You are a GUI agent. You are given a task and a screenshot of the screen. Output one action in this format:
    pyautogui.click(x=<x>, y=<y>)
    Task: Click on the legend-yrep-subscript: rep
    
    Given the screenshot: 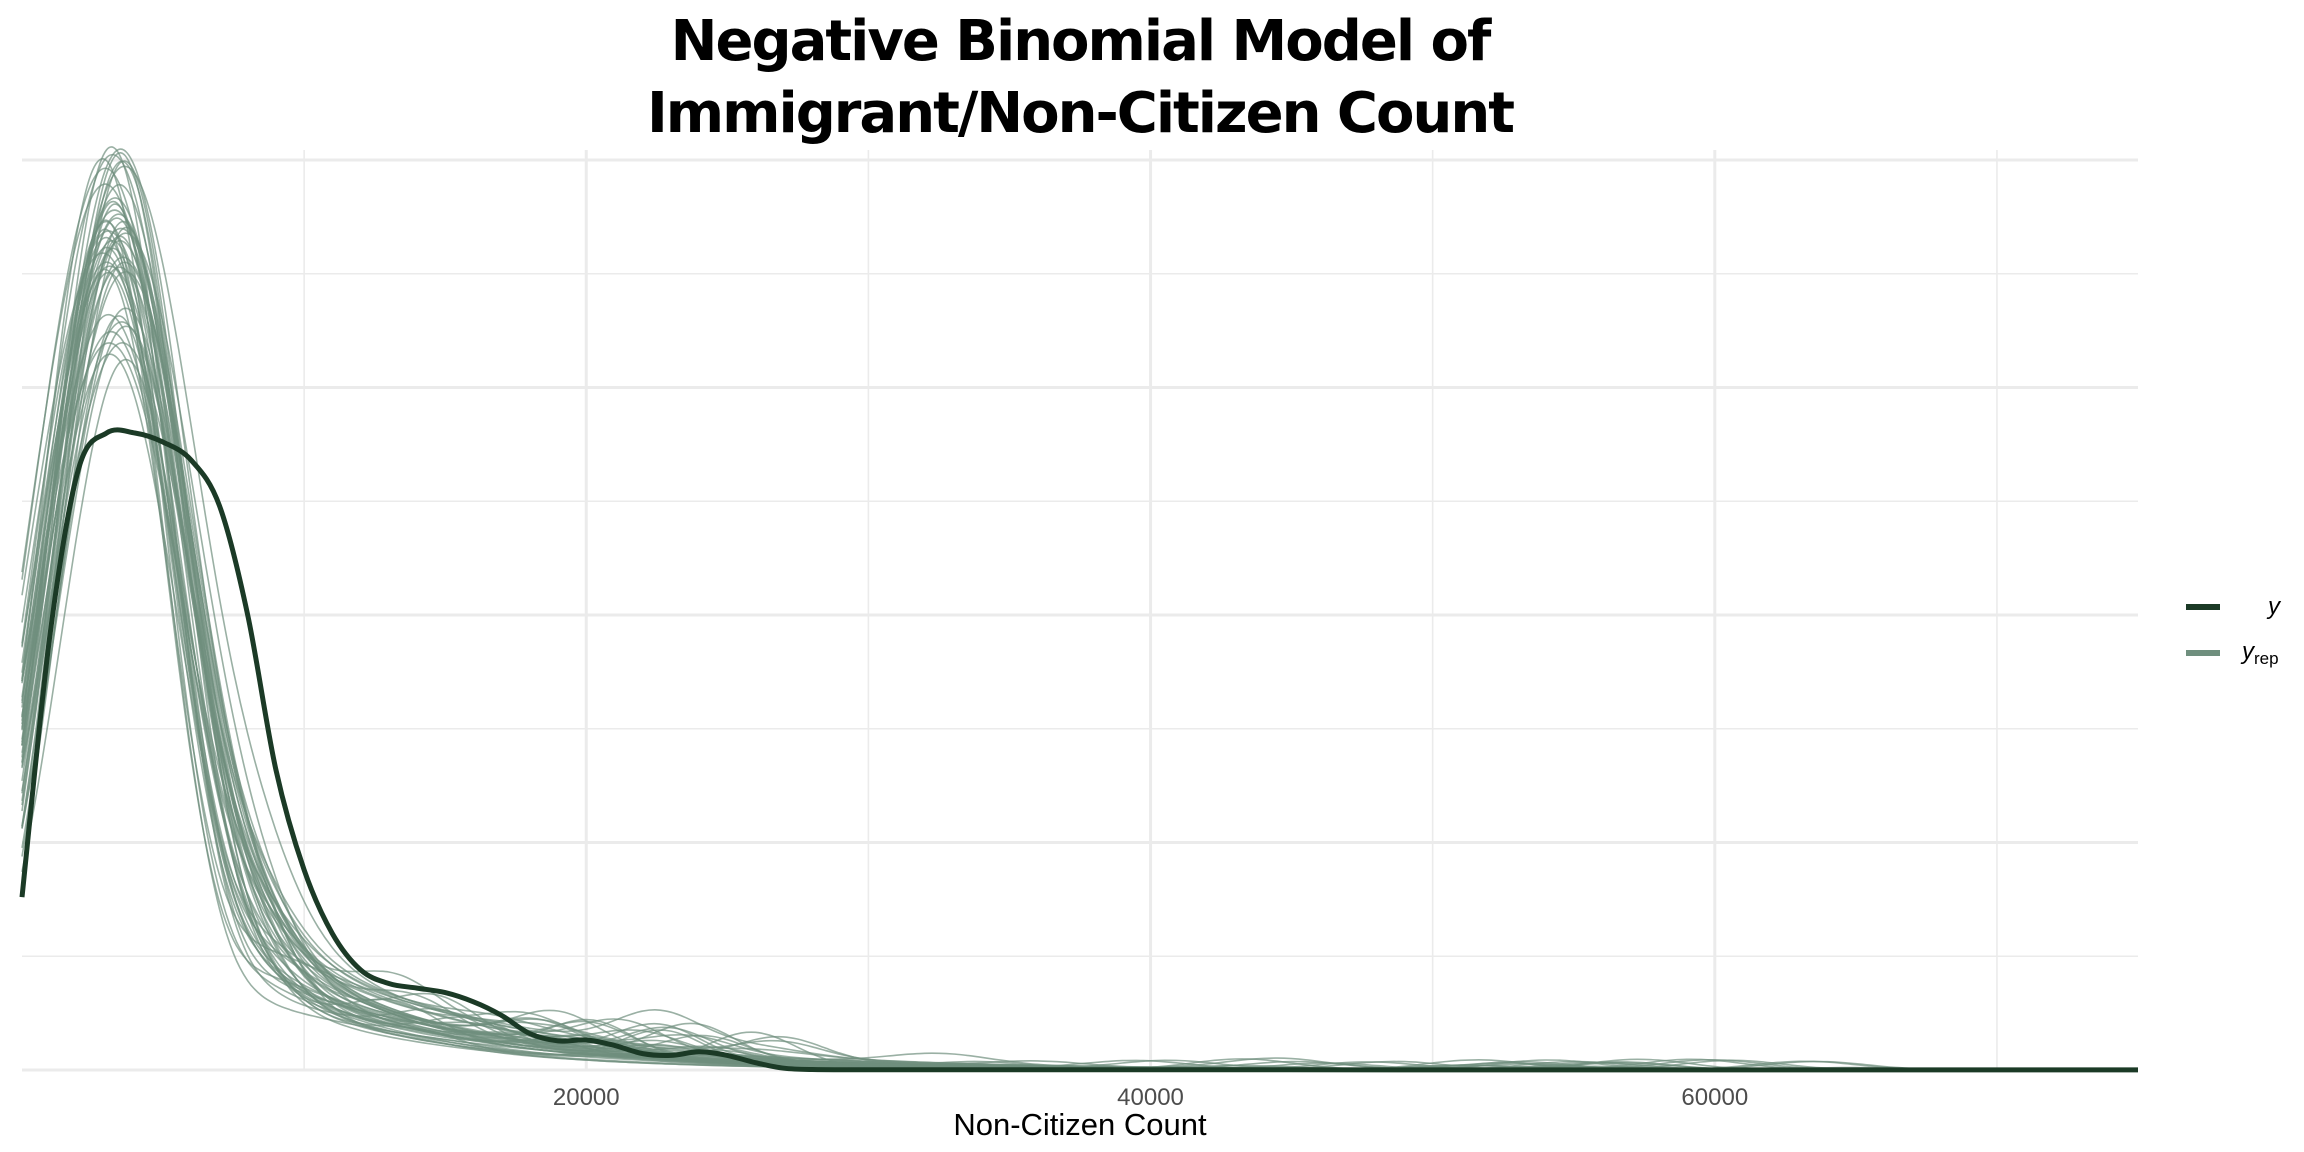 What is the action you would take?
    pyautogui.click(x=2266, y=658)
    